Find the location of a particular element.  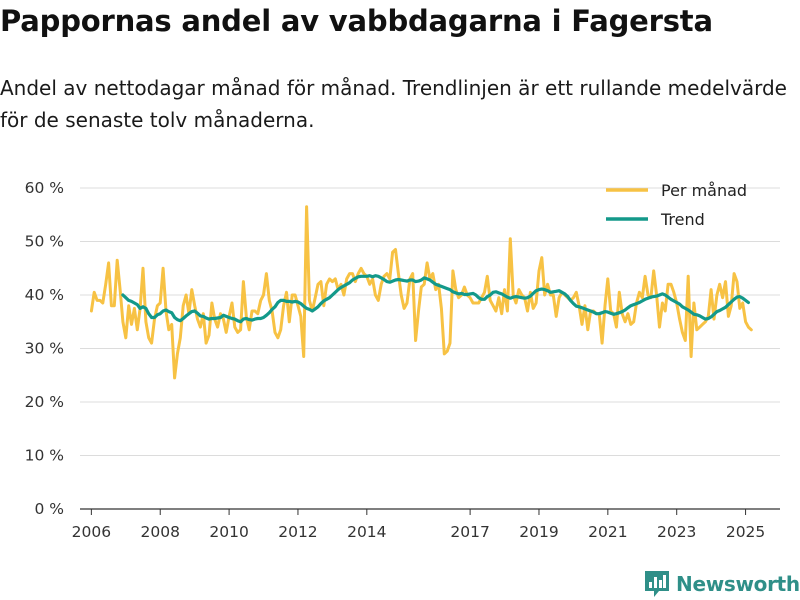

x-tick-label: 2006 is located at coordinates (91, 532).